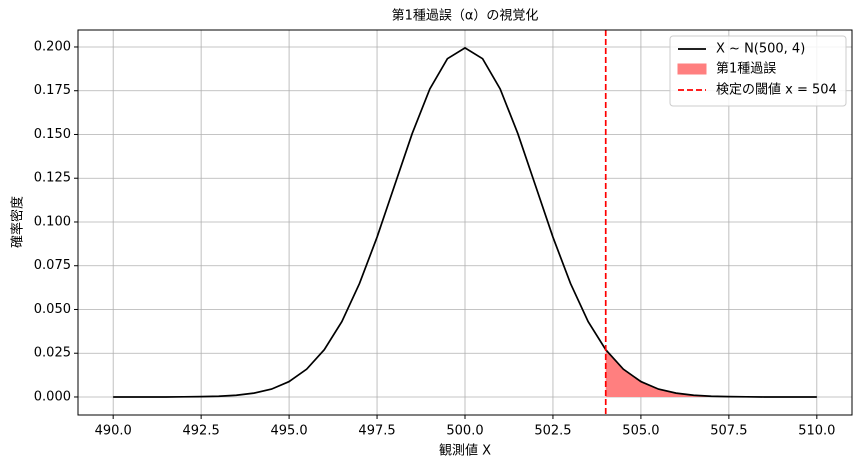  Describe the element at coordinates (52, 178) in the screenshot. I see `y-tick-label: 0.125` at that location.